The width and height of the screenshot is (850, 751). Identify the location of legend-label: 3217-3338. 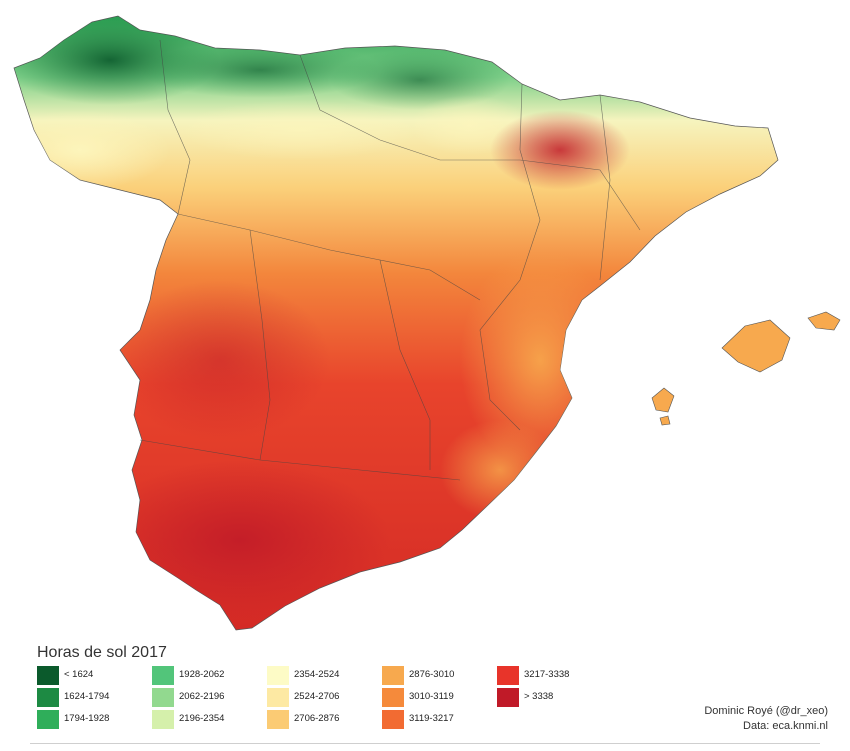
(547, 674).